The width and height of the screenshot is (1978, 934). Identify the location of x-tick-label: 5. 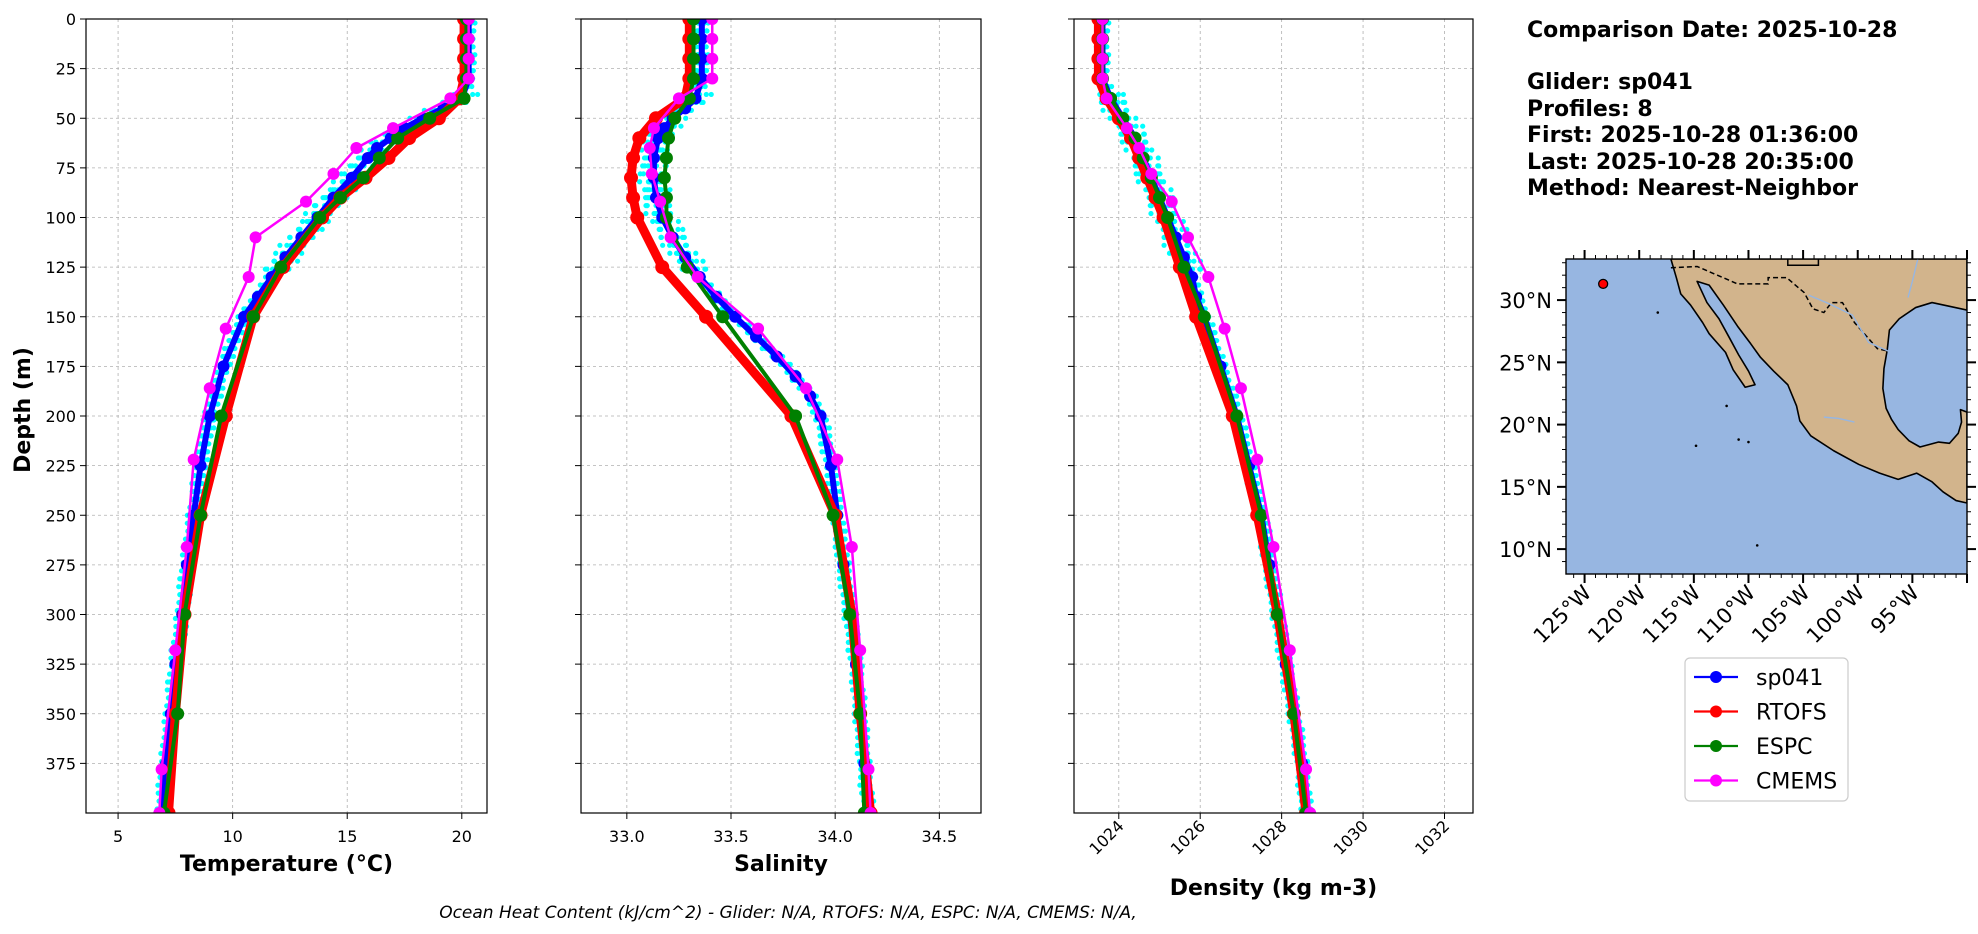
(118, 836).